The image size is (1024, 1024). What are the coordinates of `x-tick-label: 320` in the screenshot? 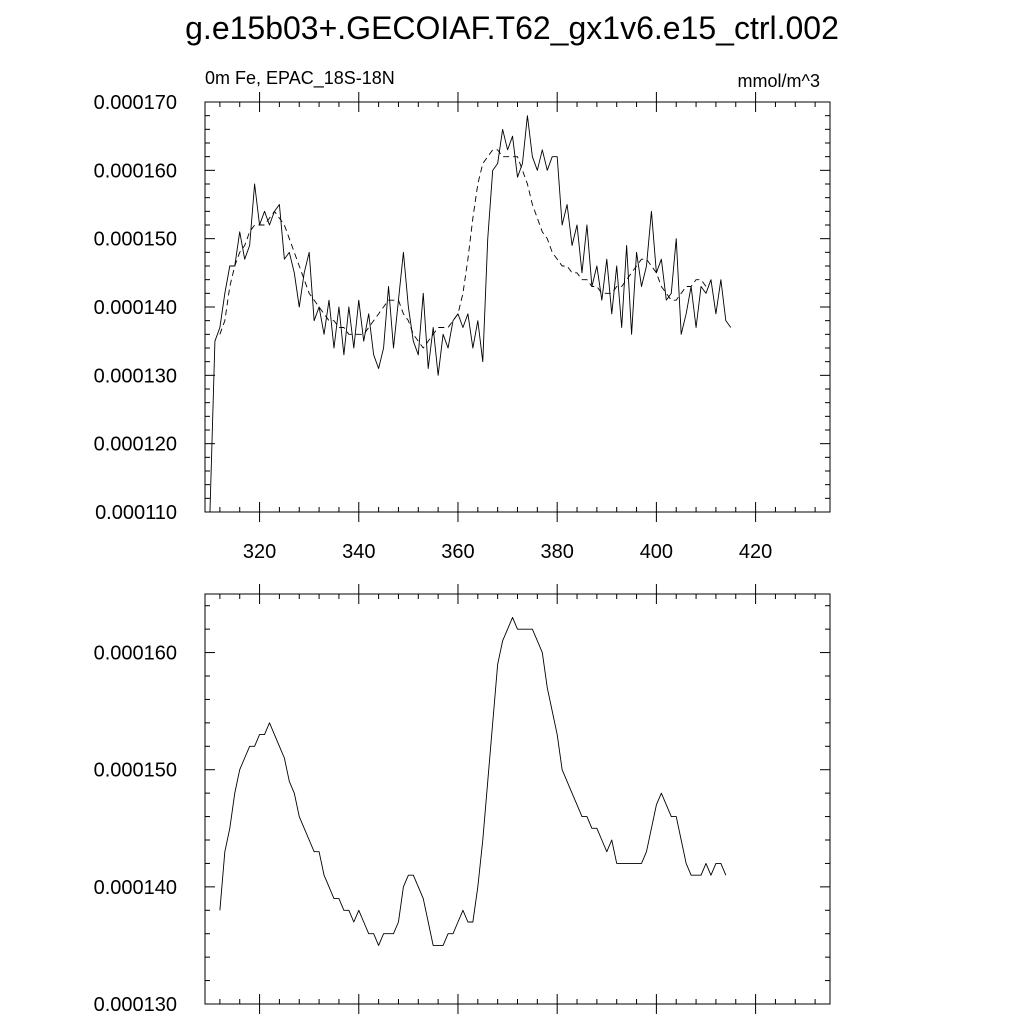 It's located at (259, 552).